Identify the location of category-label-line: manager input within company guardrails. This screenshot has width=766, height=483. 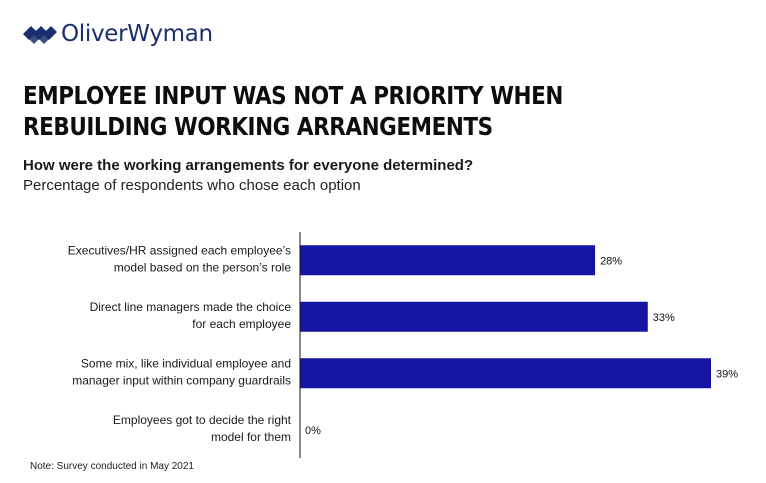
(181, 380).